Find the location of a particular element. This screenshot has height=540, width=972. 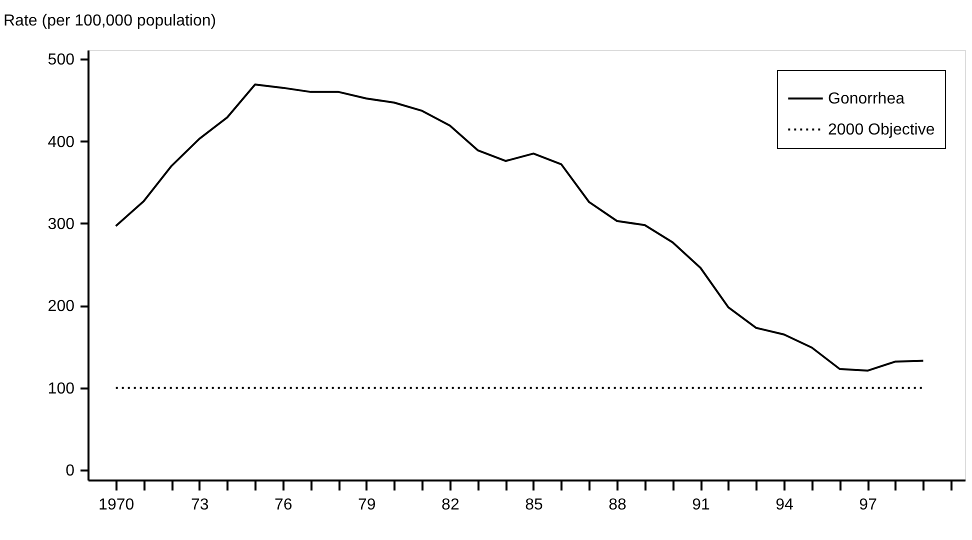

y-tick-label: 500 is located at coordinates (61, 60).